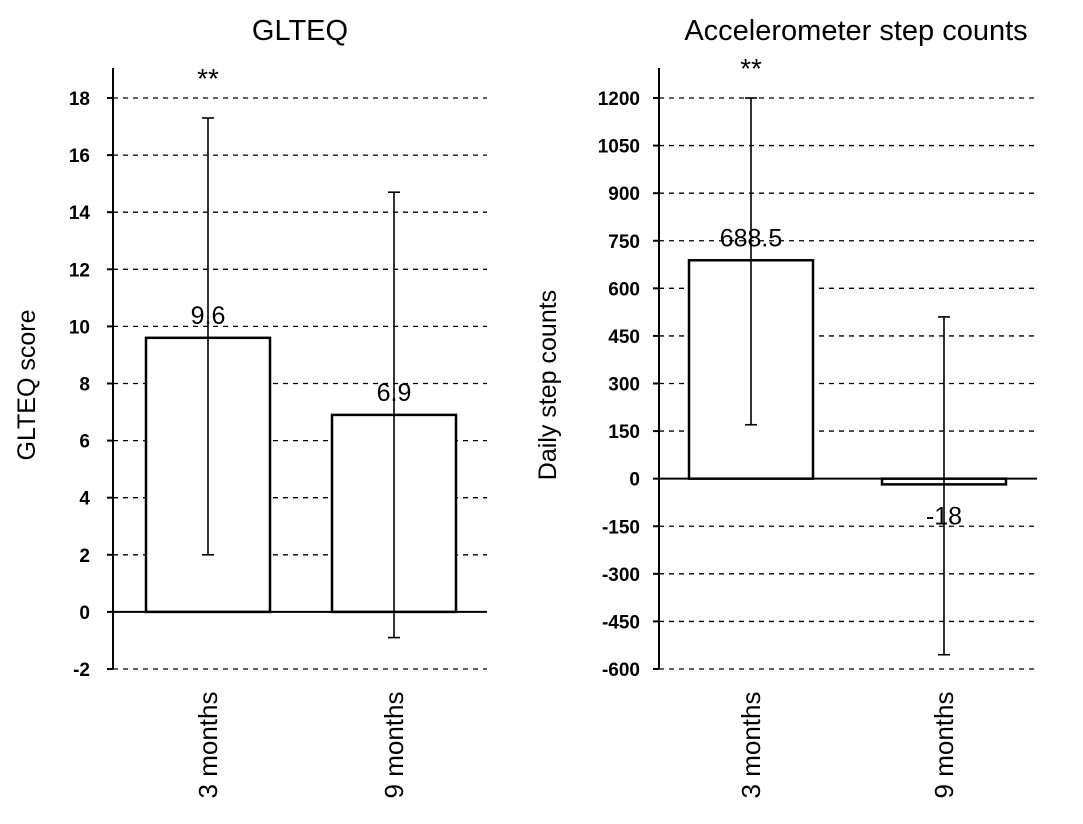 The height and width of the screenshot is (824, 1083). What do you see at coordinates (84, 613) in the screenshot?
I see `chart1-ytick-label: 0` at bounding box center [84, 613].